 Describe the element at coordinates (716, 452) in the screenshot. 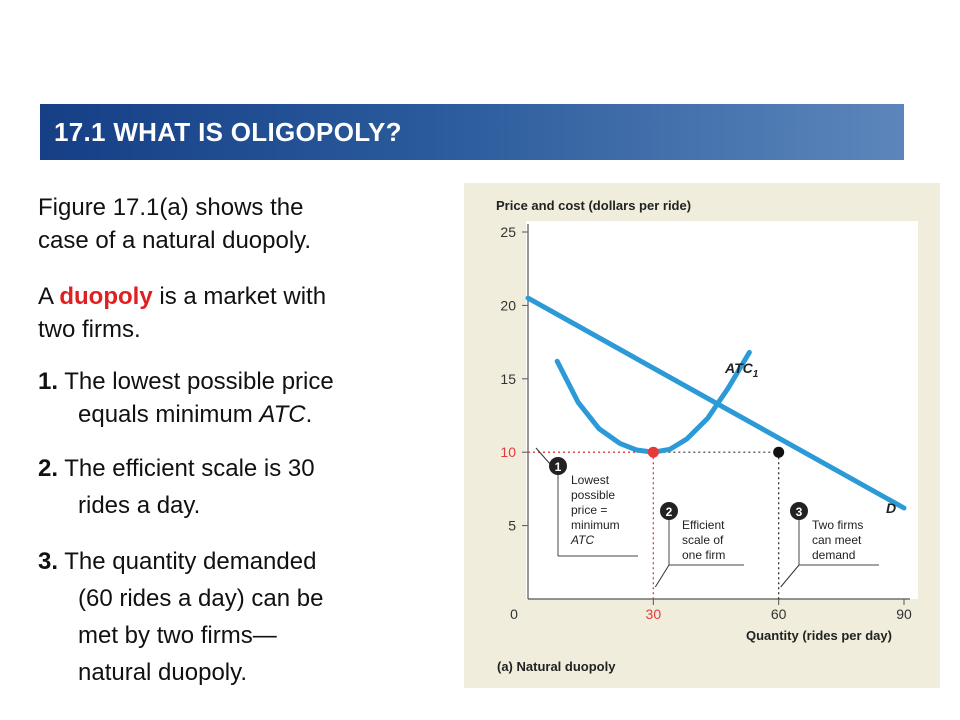

I see `points` at that location.